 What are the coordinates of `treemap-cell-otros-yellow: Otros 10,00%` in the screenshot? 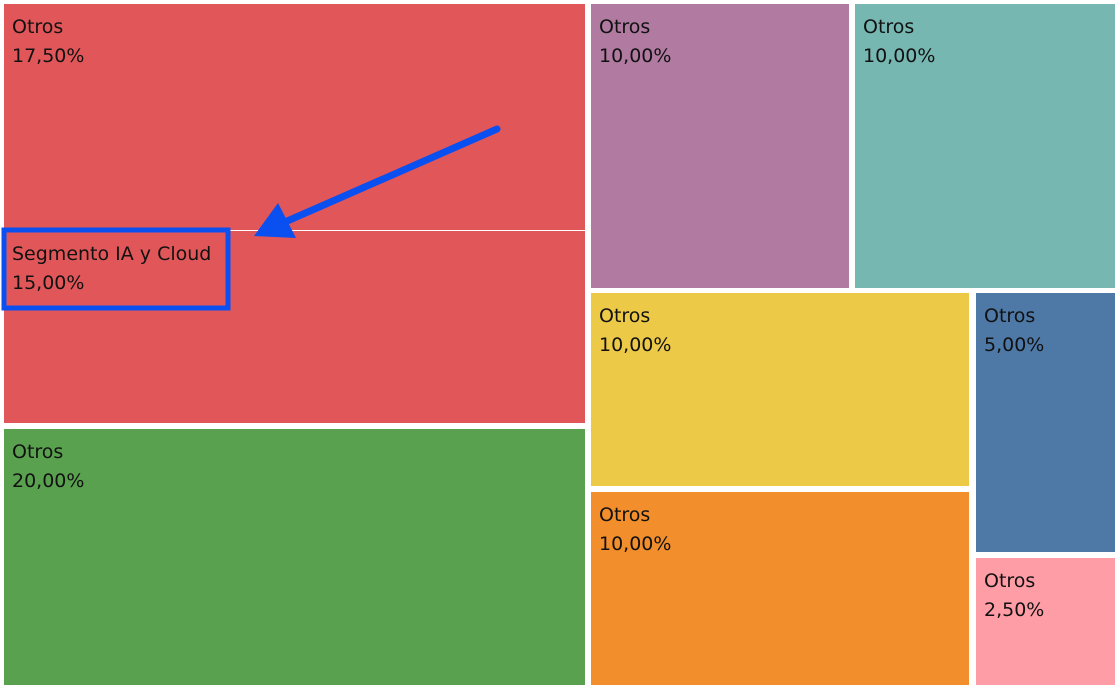 It's located at (780, 389).